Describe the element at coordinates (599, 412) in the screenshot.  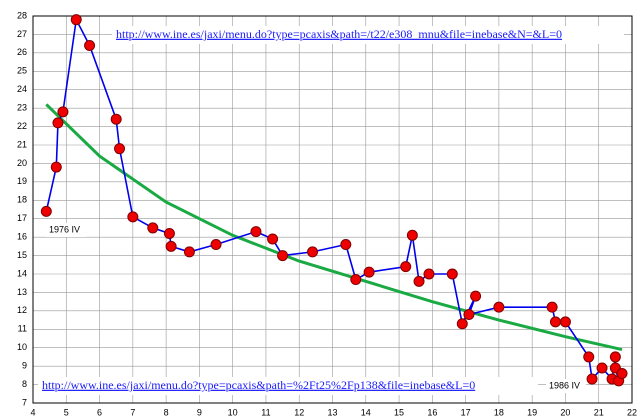
I see `x-tick-label: 21` at that location.